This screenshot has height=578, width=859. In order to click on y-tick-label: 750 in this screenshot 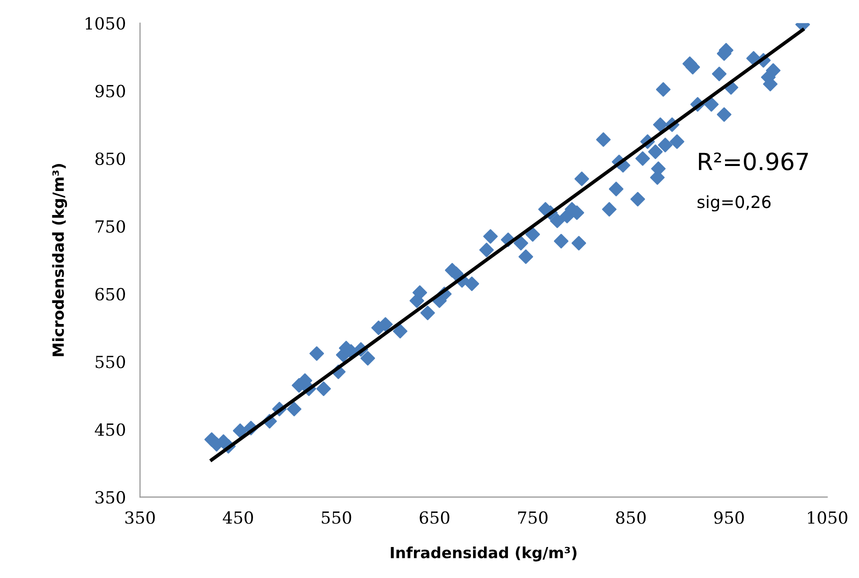, I will do `click(111, 226)`.